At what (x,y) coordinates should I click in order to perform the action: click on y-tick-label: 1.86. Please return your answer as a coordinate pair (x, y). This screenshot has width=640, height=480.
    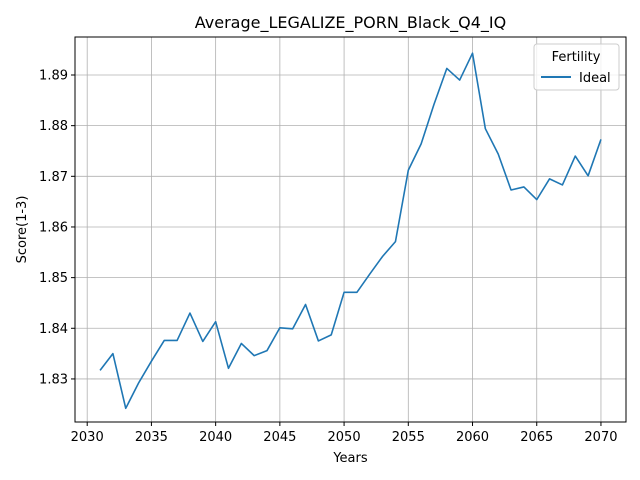
    Looking at the image, I should click on (53, 227).